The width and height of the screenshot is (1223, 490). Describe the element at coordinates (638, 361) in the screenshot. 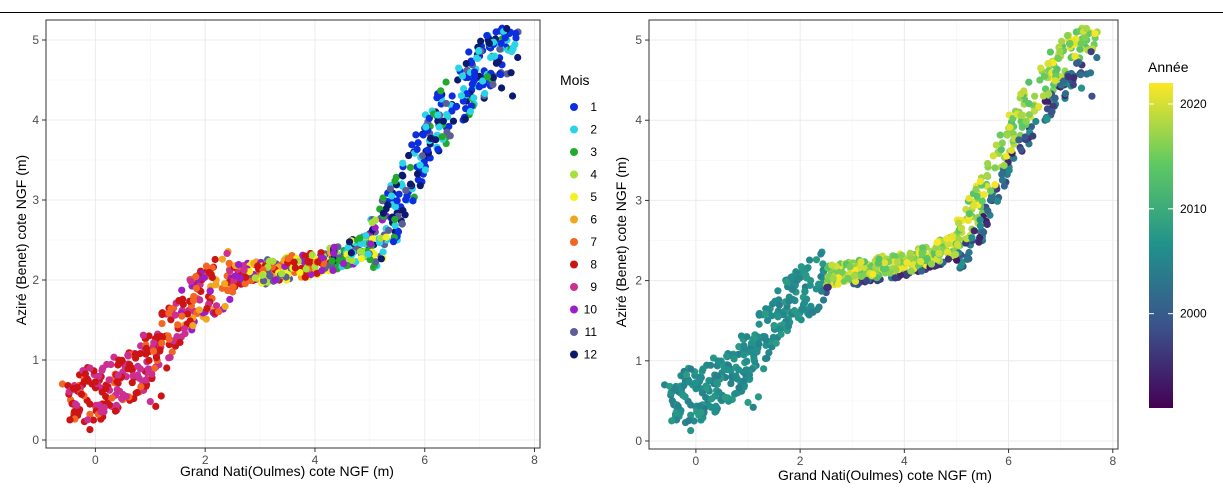

I see `y-tick-label: 1` at that location.